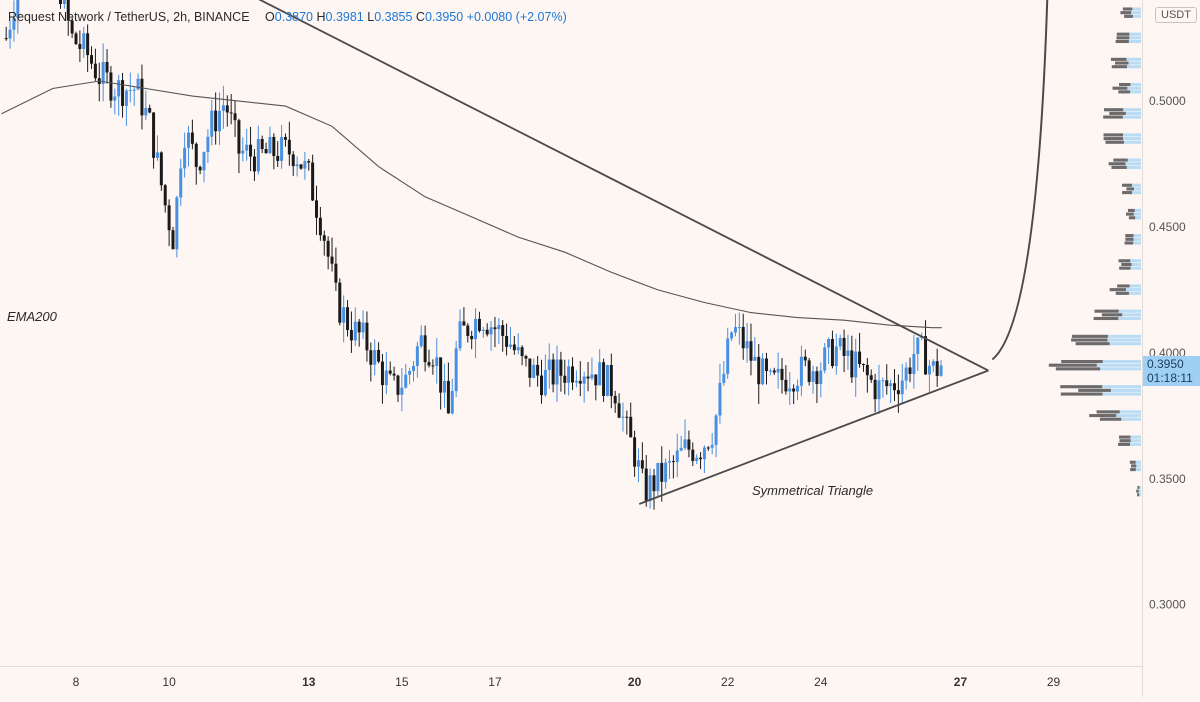 The height and width of the screenshot is (702, 1200). I want to click on symbol-title: Request Network / TetherUS, 2h, BINANCE, so click(129, 17).